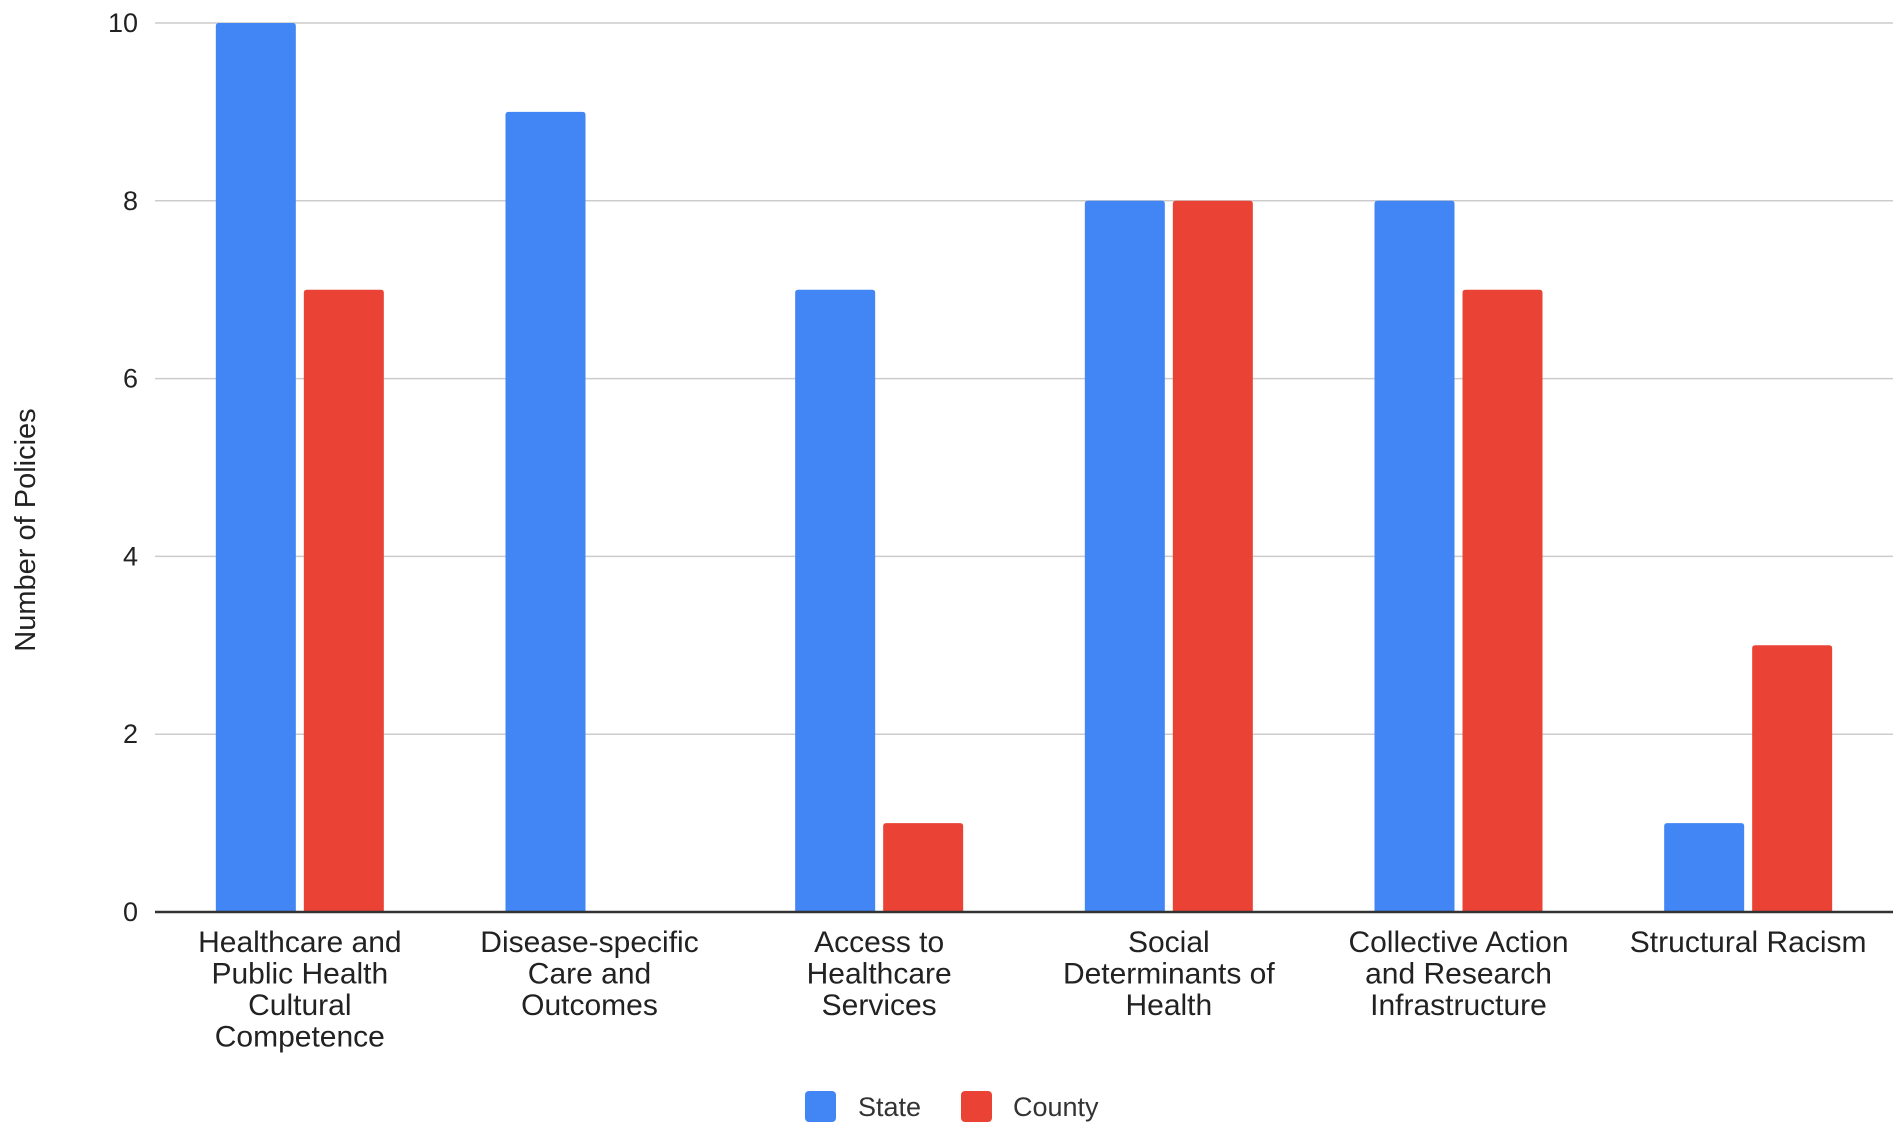 The image size is (1902, 1129). I want to click on x-tick-label: Access to Healthcare Services, so click(879, 974).